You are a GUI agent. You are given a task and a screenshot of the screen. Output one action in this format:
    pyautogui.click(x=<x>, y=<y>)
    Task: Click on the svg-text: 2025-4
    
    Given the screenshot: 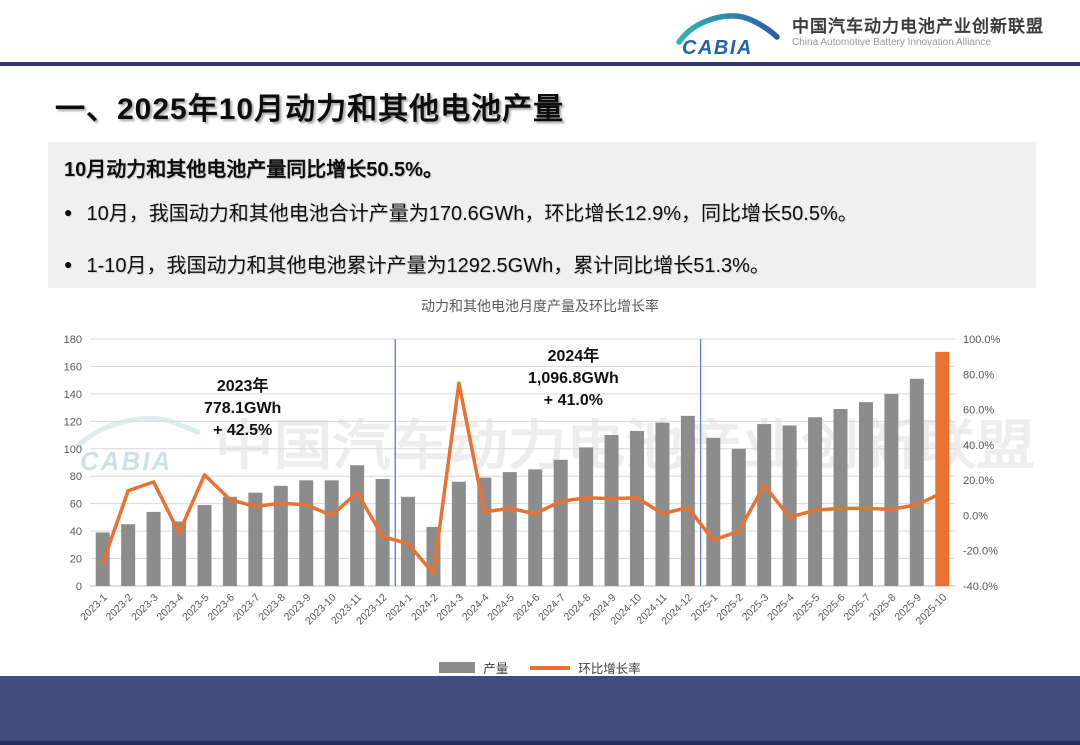 What is the action you would take?
    pyautogui.click(x=781, y=608)
    